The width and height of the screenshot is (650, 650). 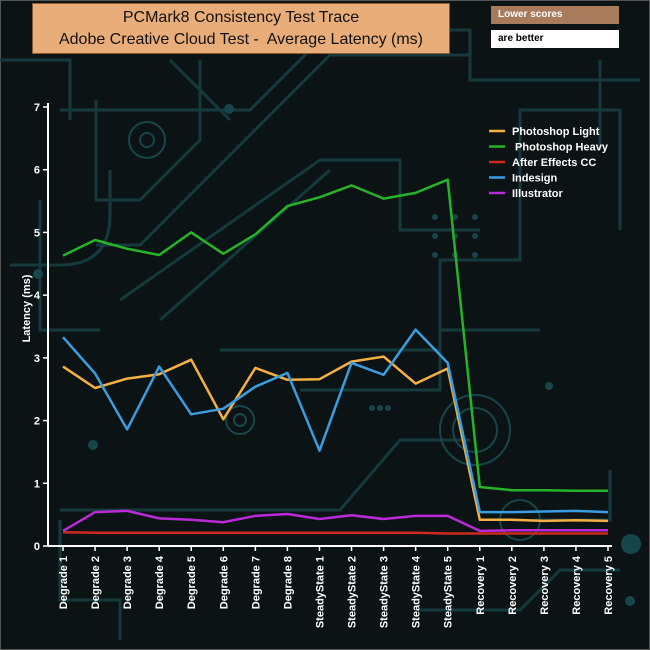 I want to click on legend-item-label: Illustrator, so click(x=537, y=194).